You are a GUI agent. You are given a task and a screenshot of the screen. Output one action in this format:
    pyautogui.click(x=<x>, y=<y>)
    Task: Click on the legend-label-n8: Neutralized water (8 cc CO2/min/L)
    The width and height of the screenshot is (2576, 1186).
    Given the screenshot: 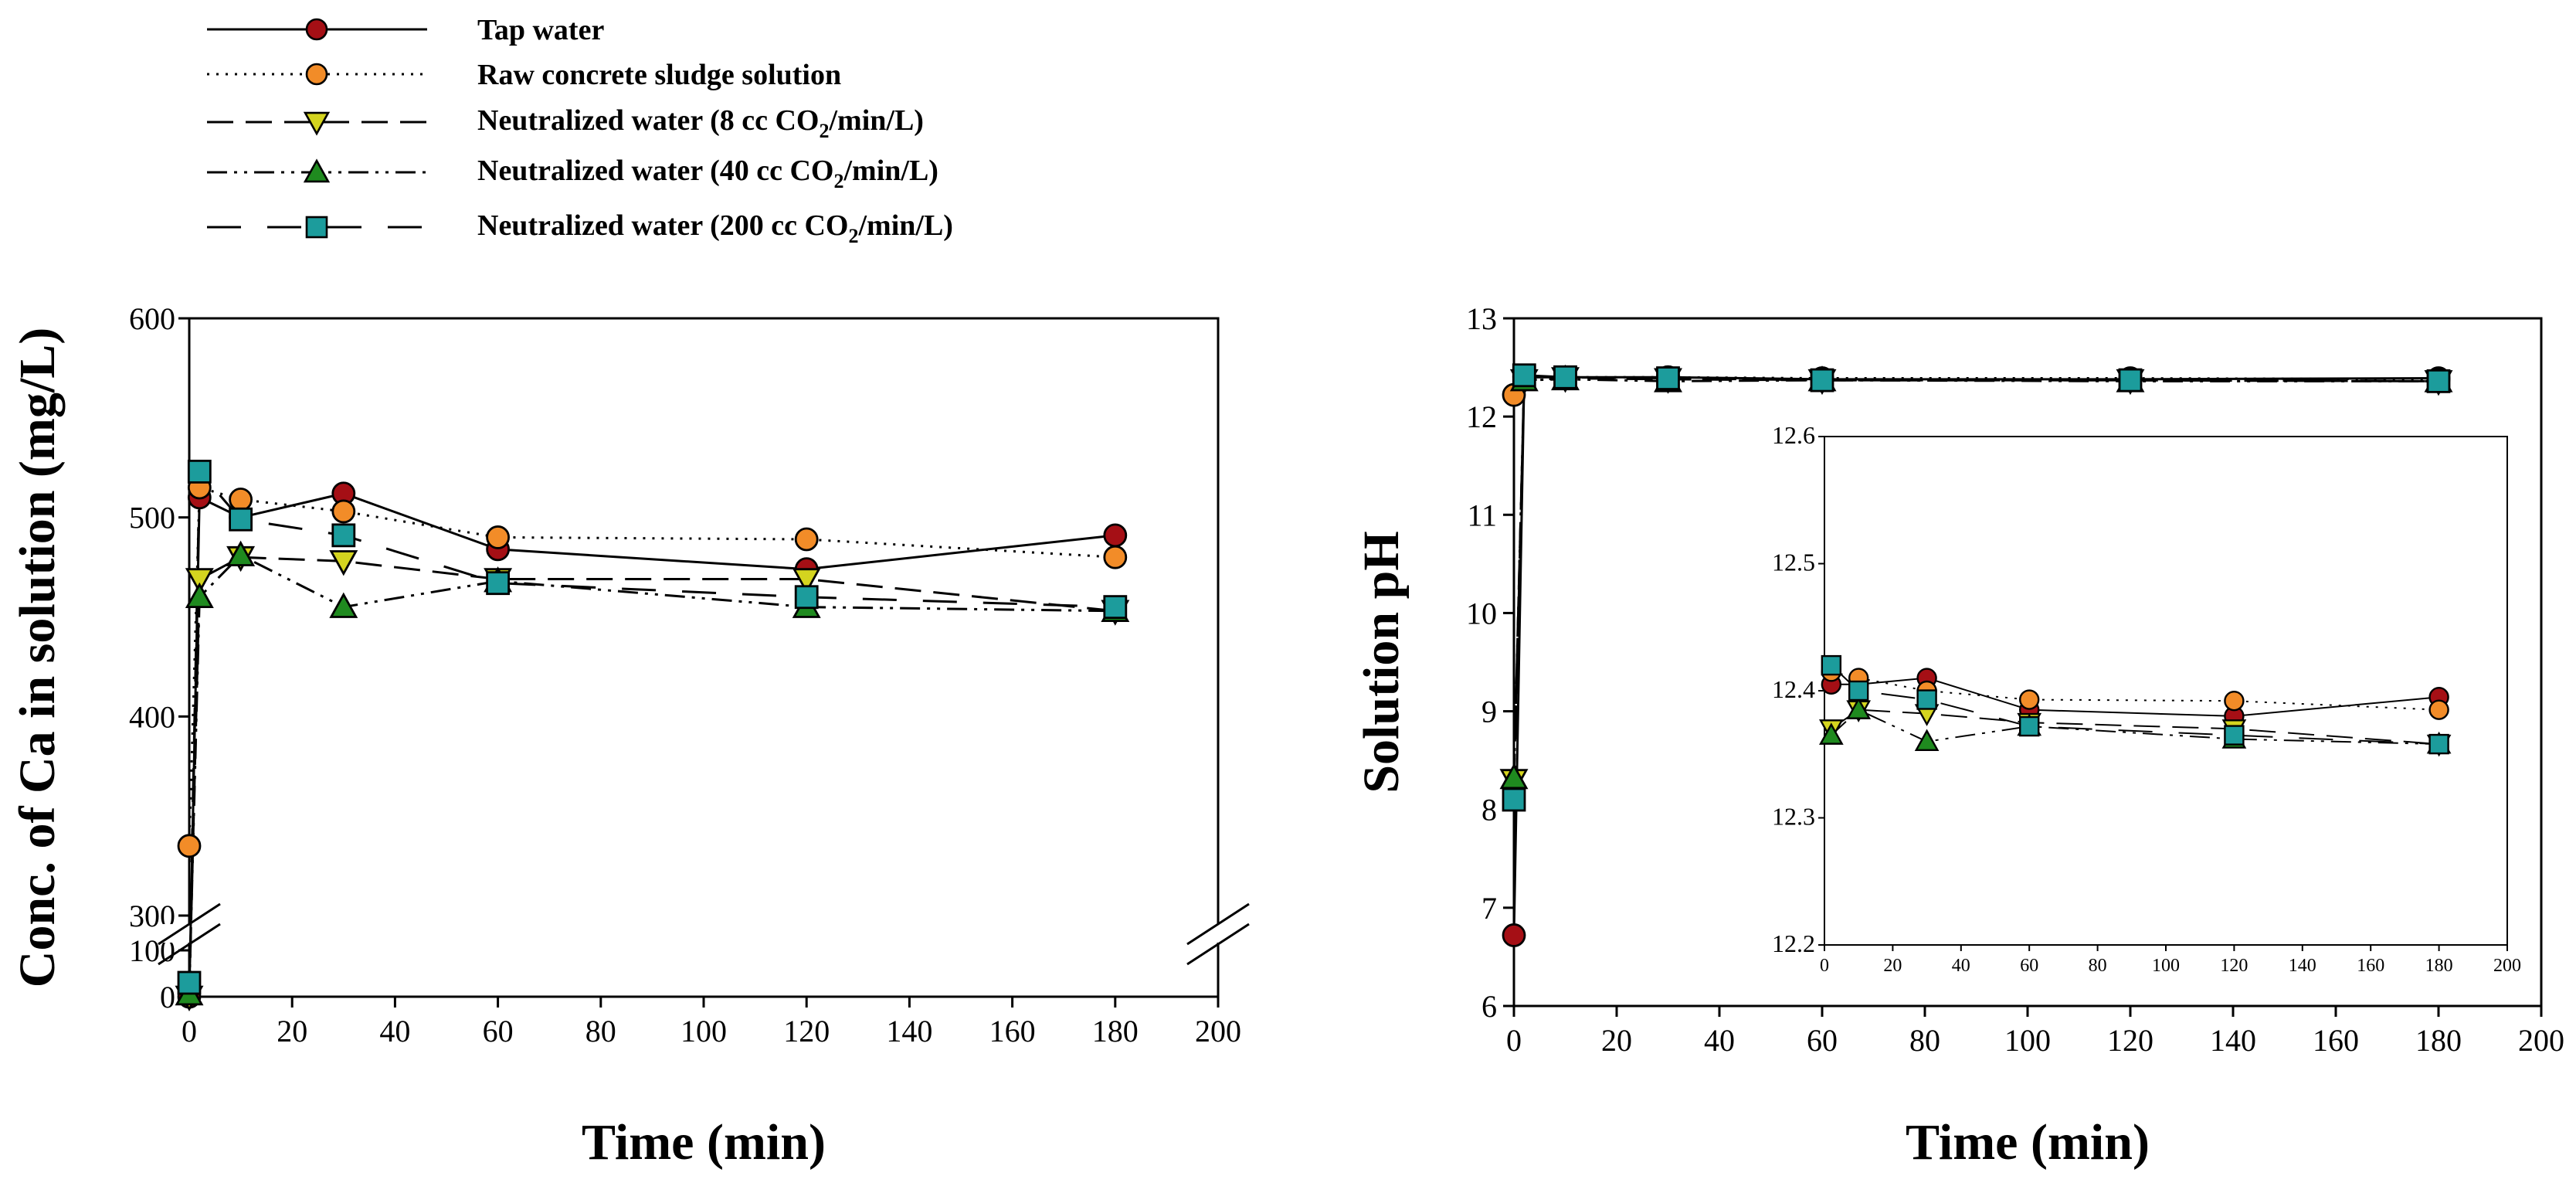 What is the action you would take?
    pyautogui.click(x=700, y=123)
    